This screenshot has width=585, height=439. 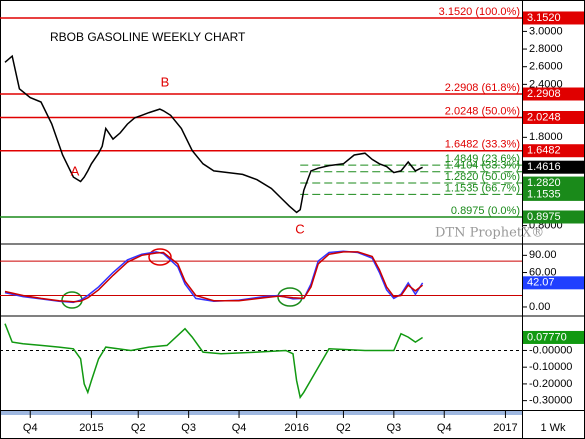 I want to click on x-tick-label: 2016, so click(x=296, y=428).